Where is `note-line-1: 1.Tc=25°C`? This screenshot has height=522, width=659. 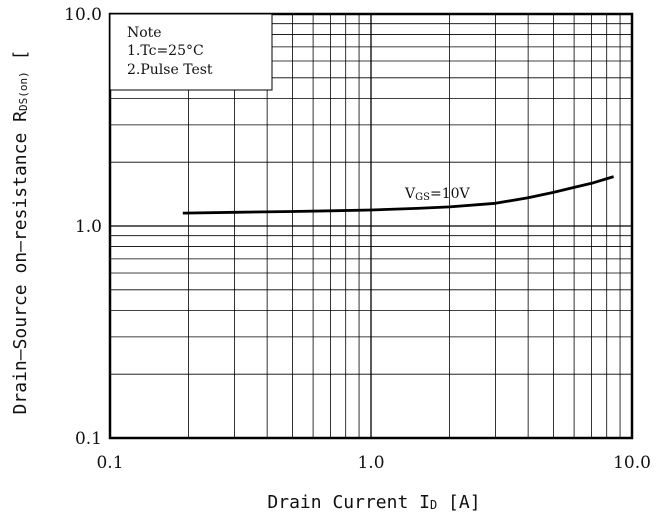
note-line-1: 1.Tc=25°C is located at coordinates (165, 51).